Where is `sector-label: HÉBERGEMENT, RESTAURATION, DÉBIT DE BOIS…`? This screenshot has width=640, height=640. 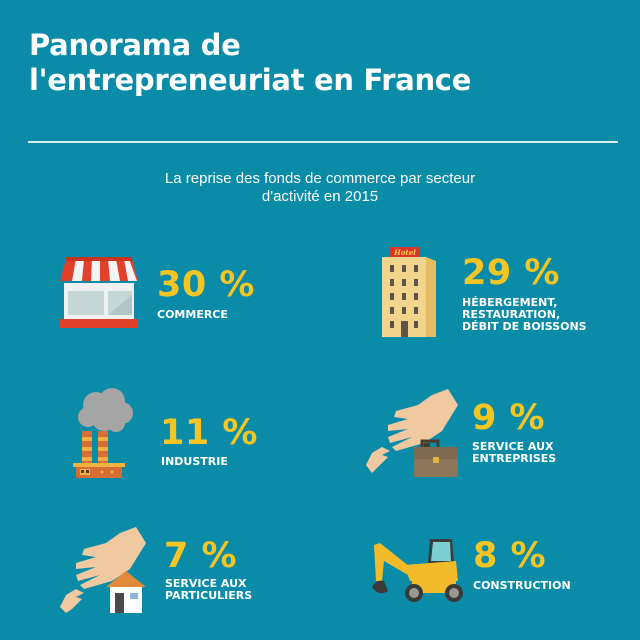 sector-label: HÉBERGEMENT, RESTAURATION, DÉBIT DE BOIS… is located at coordinates (524, 314).